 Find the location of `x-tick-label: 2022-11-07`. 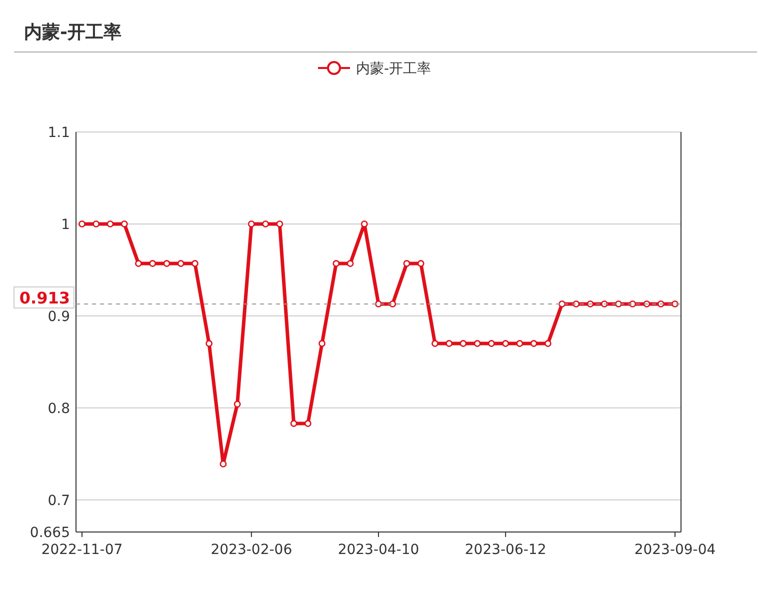

x-tick-label: 2022-11-07 is located at coordinates (82, 550).